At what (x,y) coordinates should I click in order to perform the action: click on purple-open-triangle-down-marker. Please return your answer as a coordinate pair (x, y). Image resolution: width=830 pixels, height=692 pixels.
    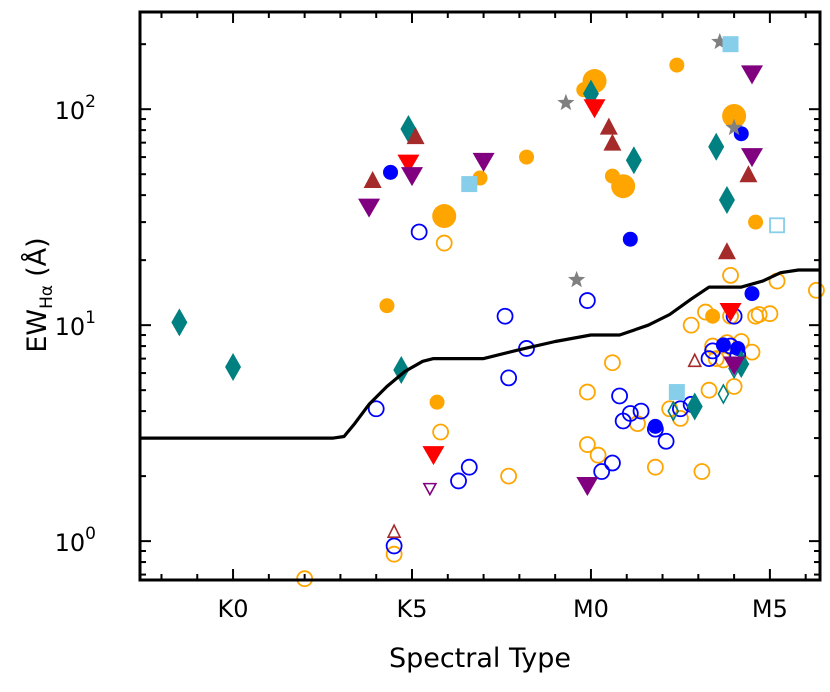
    Looking at the image, I should click on (430, 489).